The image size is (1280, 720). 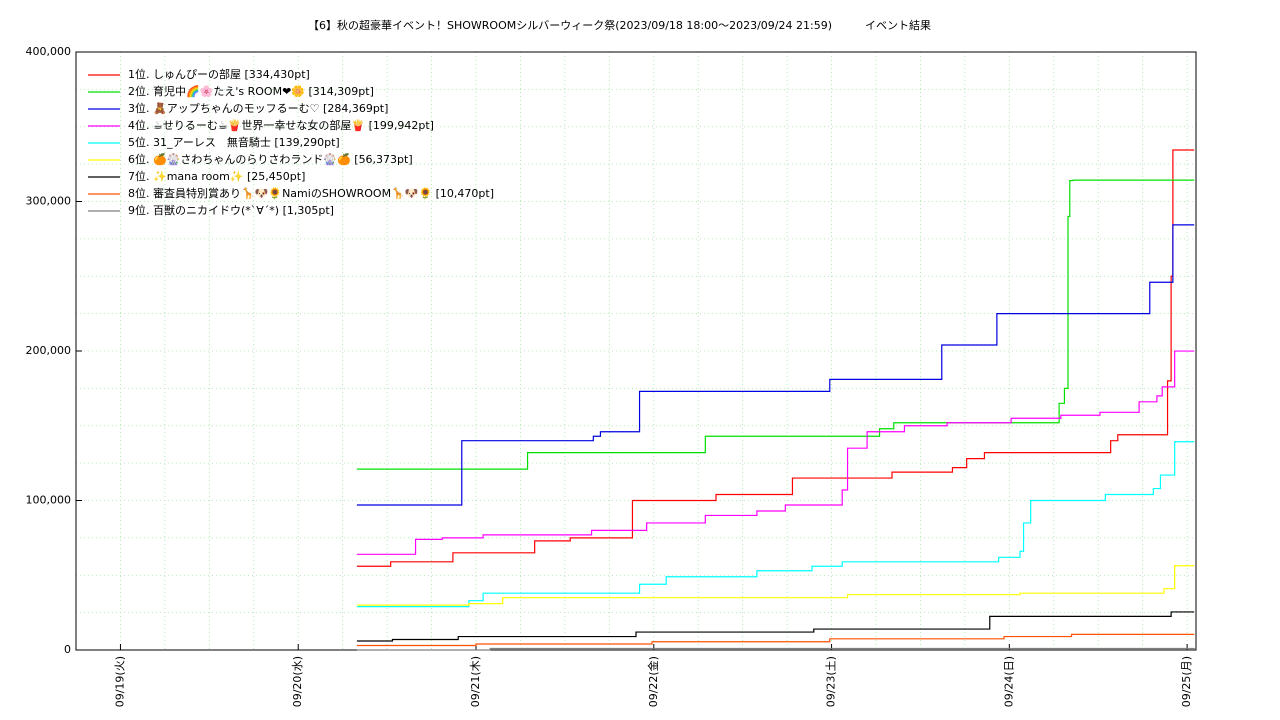 I want to click on legend-label: 7位. ✨mana room✨ [25,450pt], so click(x=216, y=176).